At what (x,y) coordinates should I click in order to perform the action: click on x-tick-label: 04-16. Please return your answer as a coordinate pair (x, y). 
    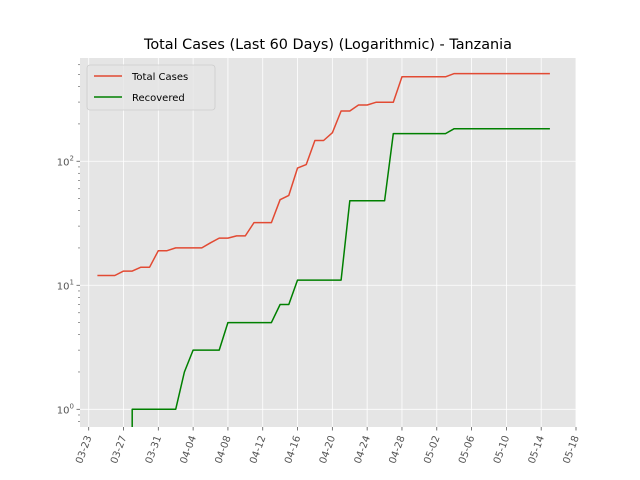
    Looking at the image, I should click on (293, 449).